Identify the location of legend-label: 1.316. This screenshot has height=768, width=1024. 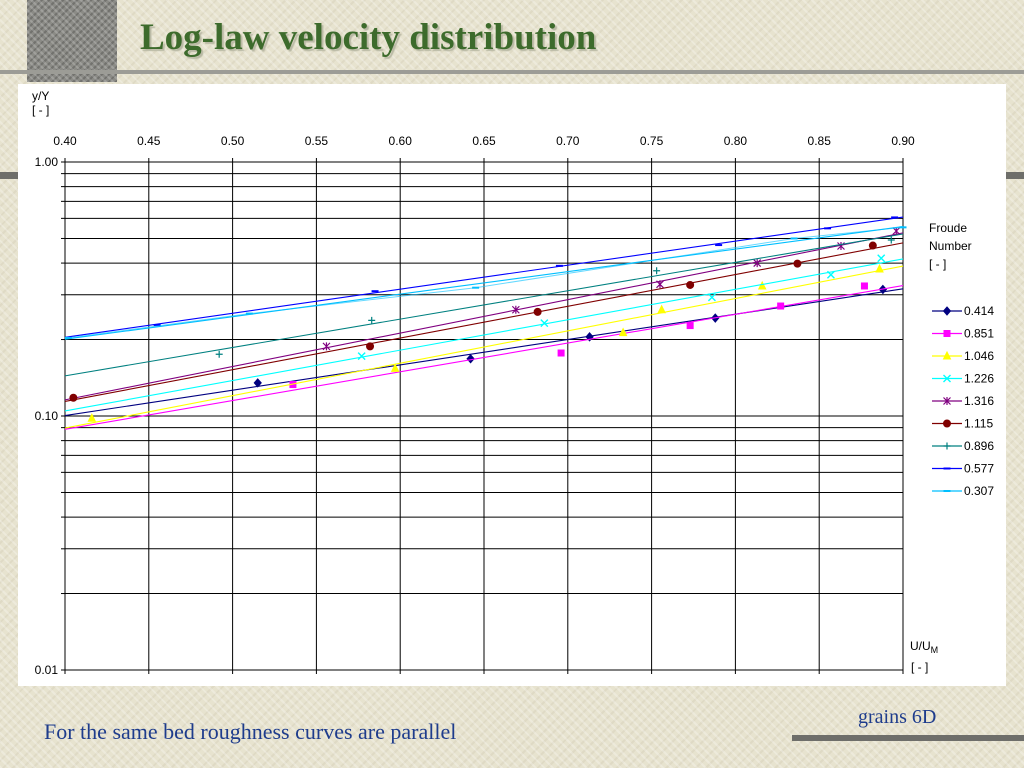
(979, 401).